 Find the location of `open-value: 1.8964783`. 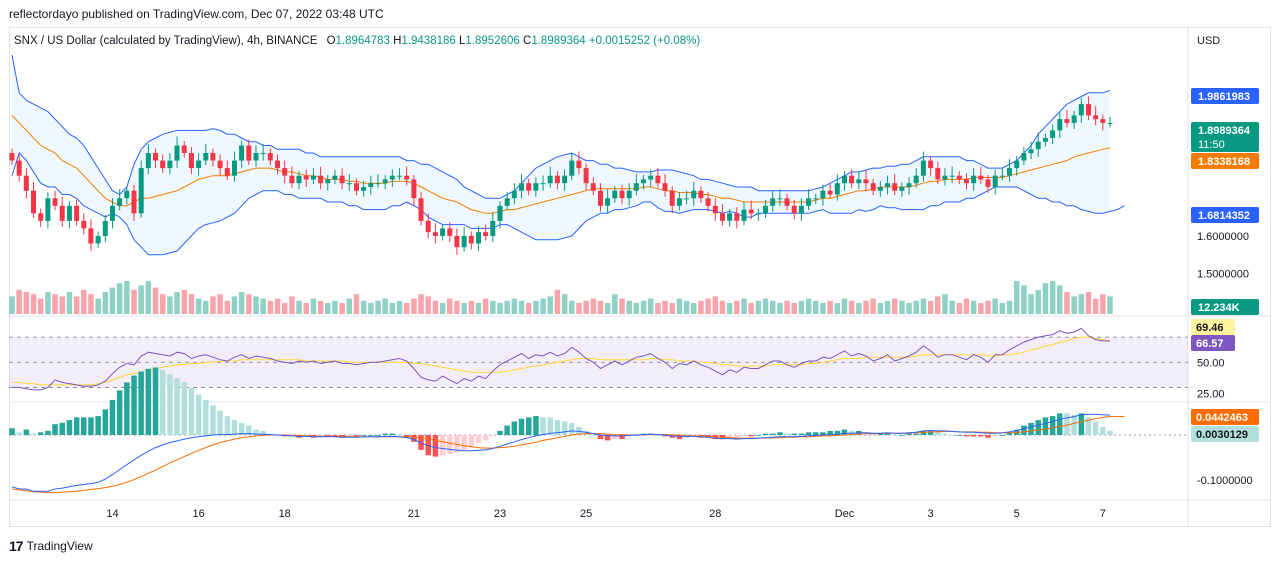

open-value: 1.8964783 is located at coordinates (362, 41).